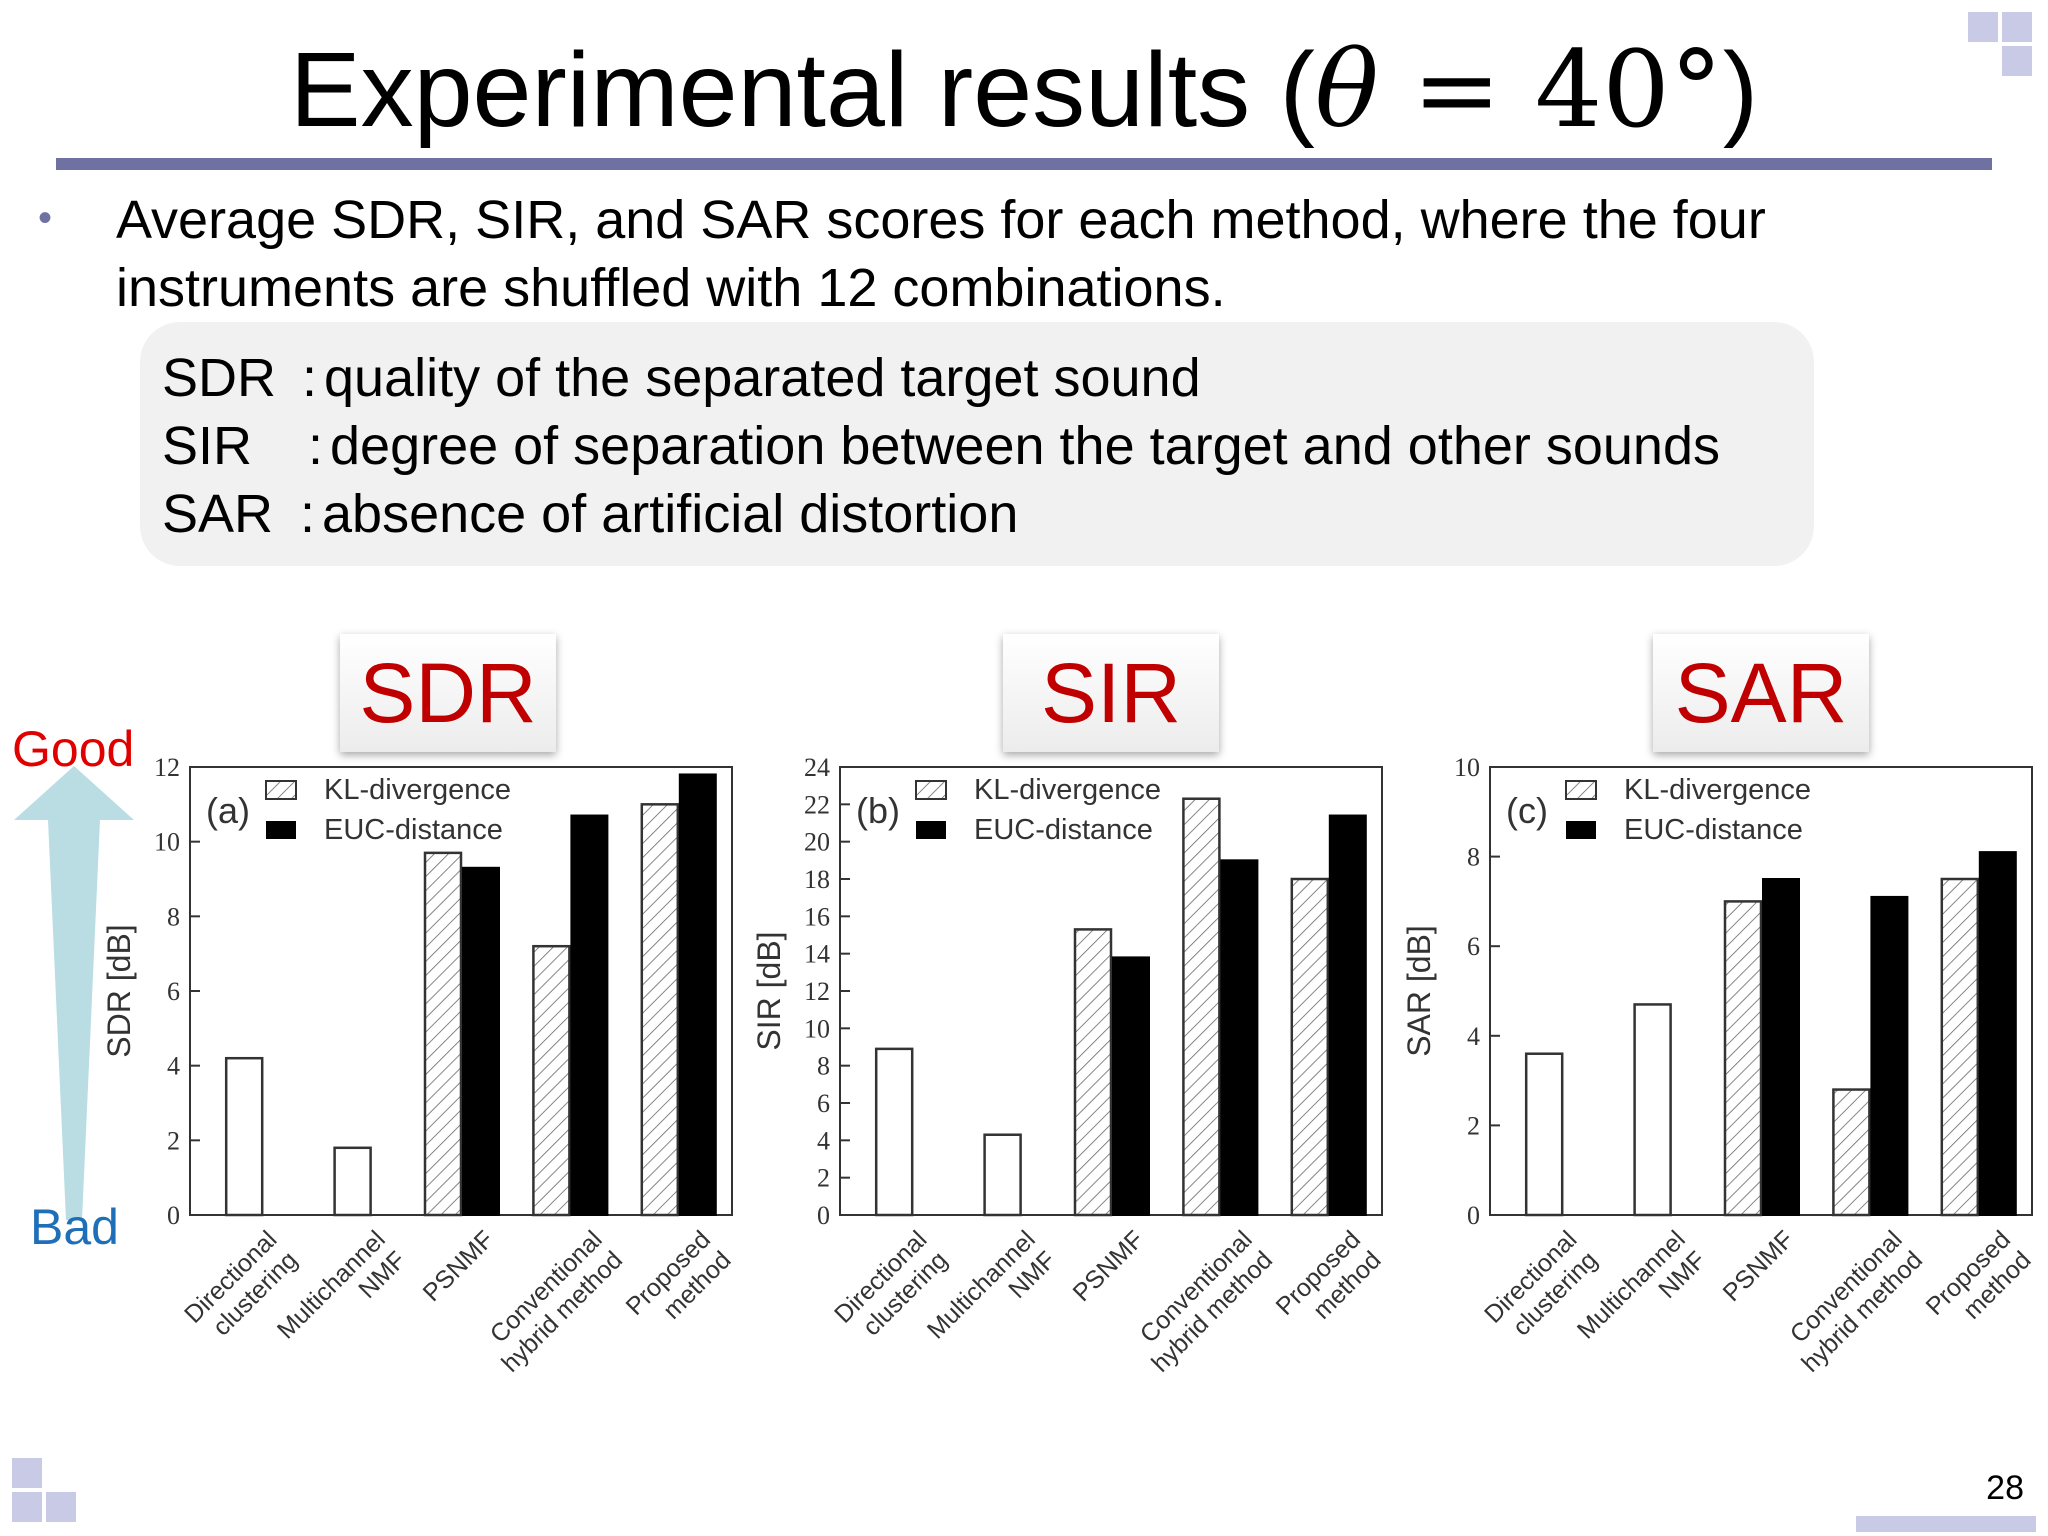 This screenshot has height=1536, width=2048. What do you see at coordinates (802, 90) in the screenshot?
I see `title-text: Experimental results (` at bounding box center [802, 90].